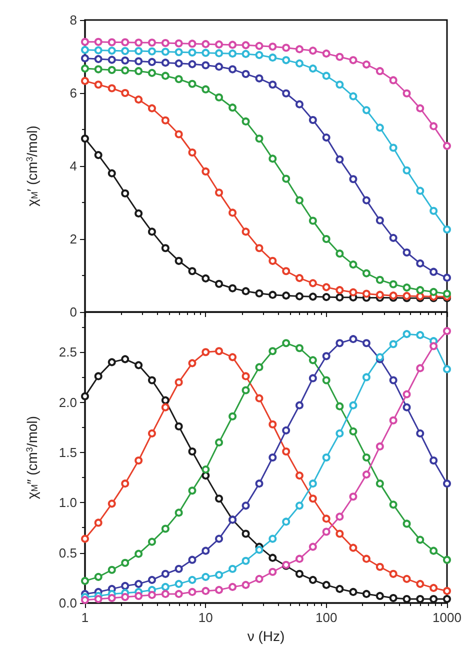 This screenshot has width=465, height=657. What do you see at coordinates (67, 352) in the screenshot?
I see `y-tick-label: 2.5` at bounding box center [67, 352].